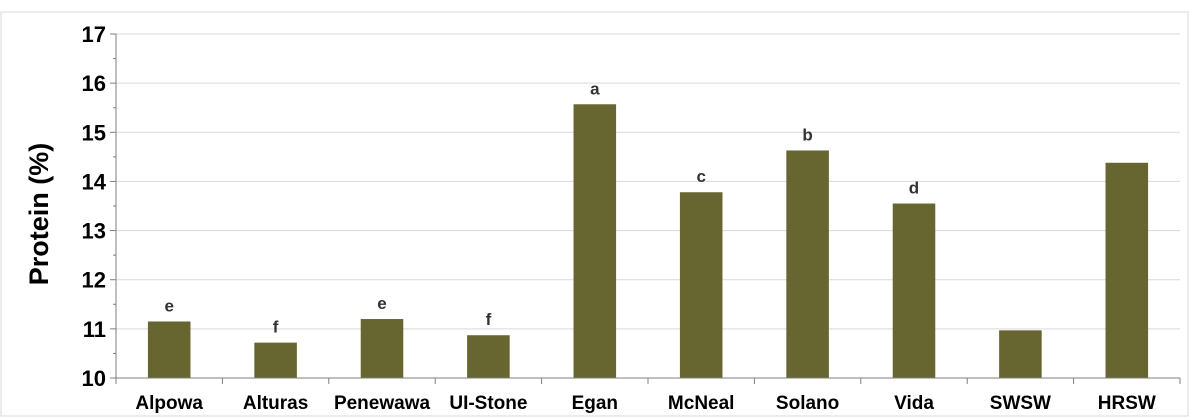 The width and height of the screenshot is (1189, 417). I want to click on x-category-label: McNeal, so click(701, 403).